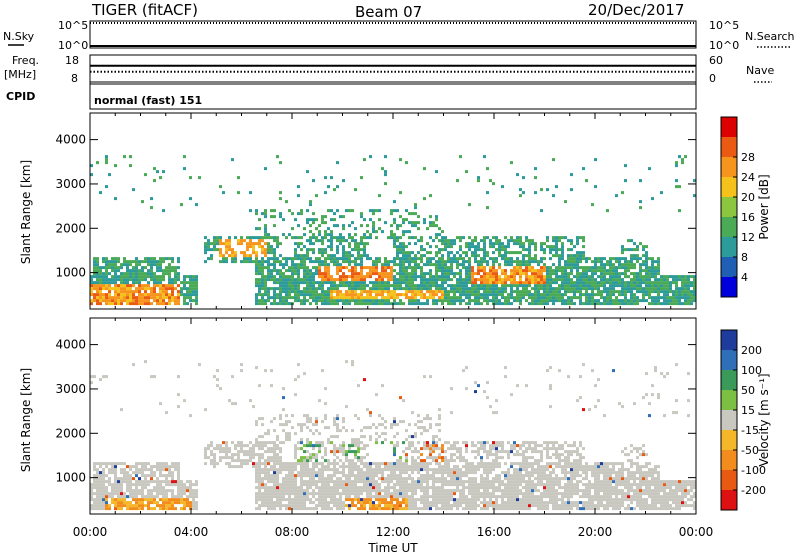 Image resolution: width=800 pixels, height=558 pixels. What do you see at coordinates (729, 227) in the screenshot?
I see `colorbar-swatch` at bounding box center [729, 227].